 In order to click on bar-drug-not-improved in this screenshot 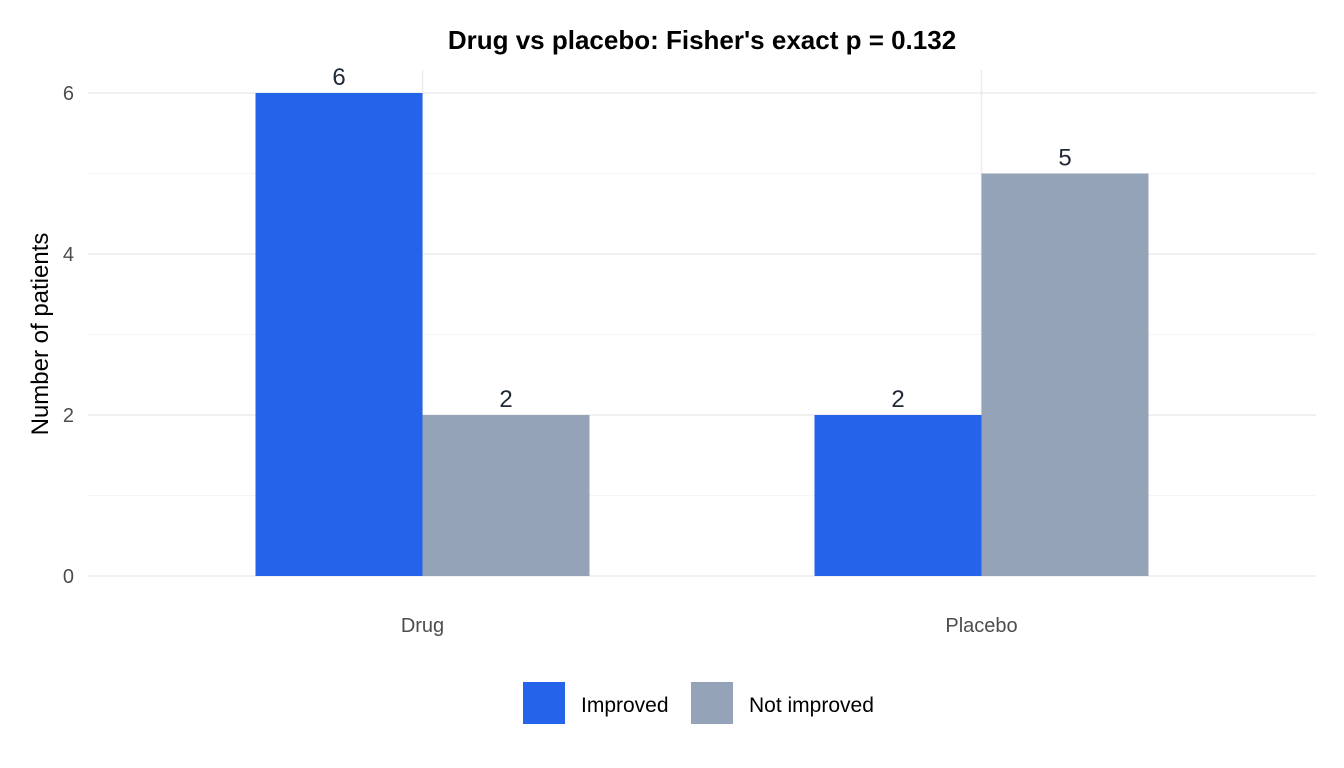, I will do `click(506, 495)`.